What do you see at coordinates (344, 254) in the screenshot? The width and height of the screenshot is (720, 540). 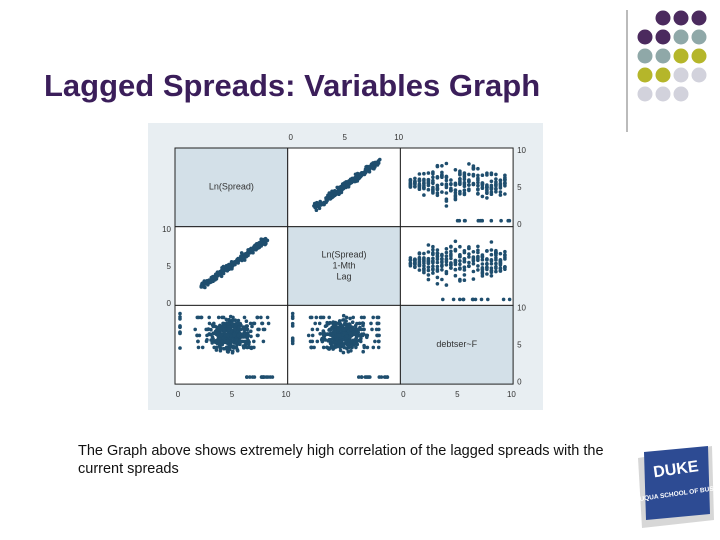 I see `cell-label: Ln(Spread)` at bounding box center [344, 254].